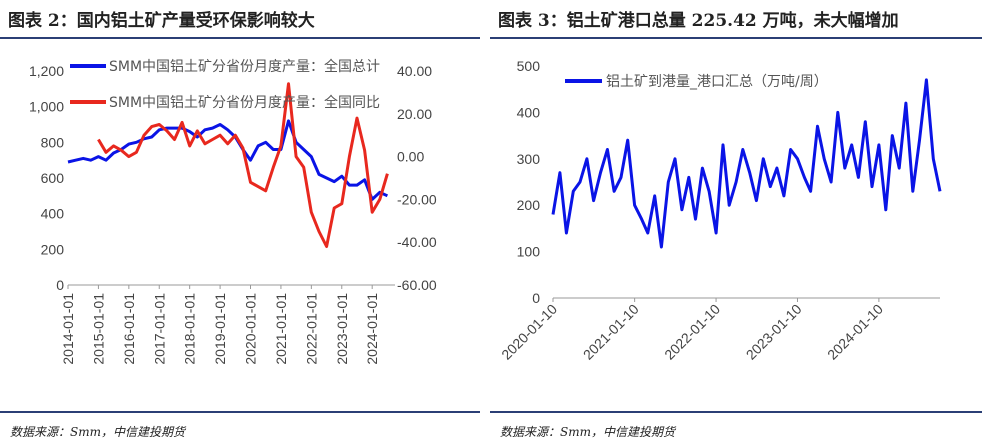  Describe the element at coordinates (372, 329) in the screenshot. I see `x-tick-label: 2024-01-01` at that location.